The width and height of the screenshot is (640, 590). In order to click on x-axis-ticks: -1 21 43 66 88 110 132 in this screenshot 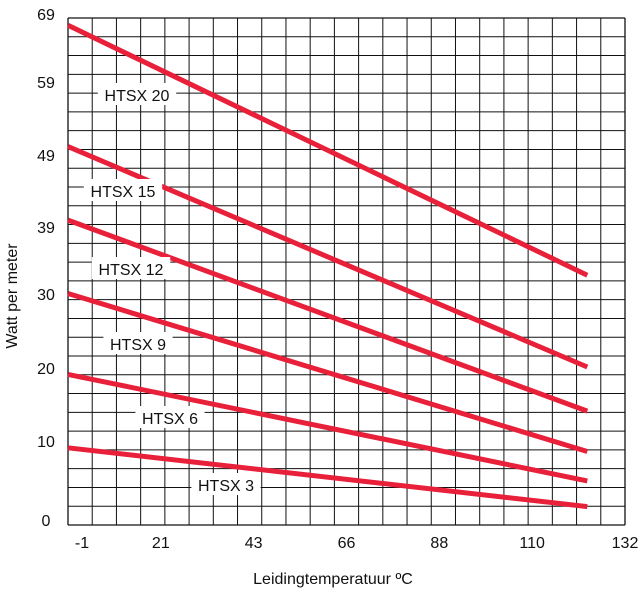, I will do `click(357, 543)`.